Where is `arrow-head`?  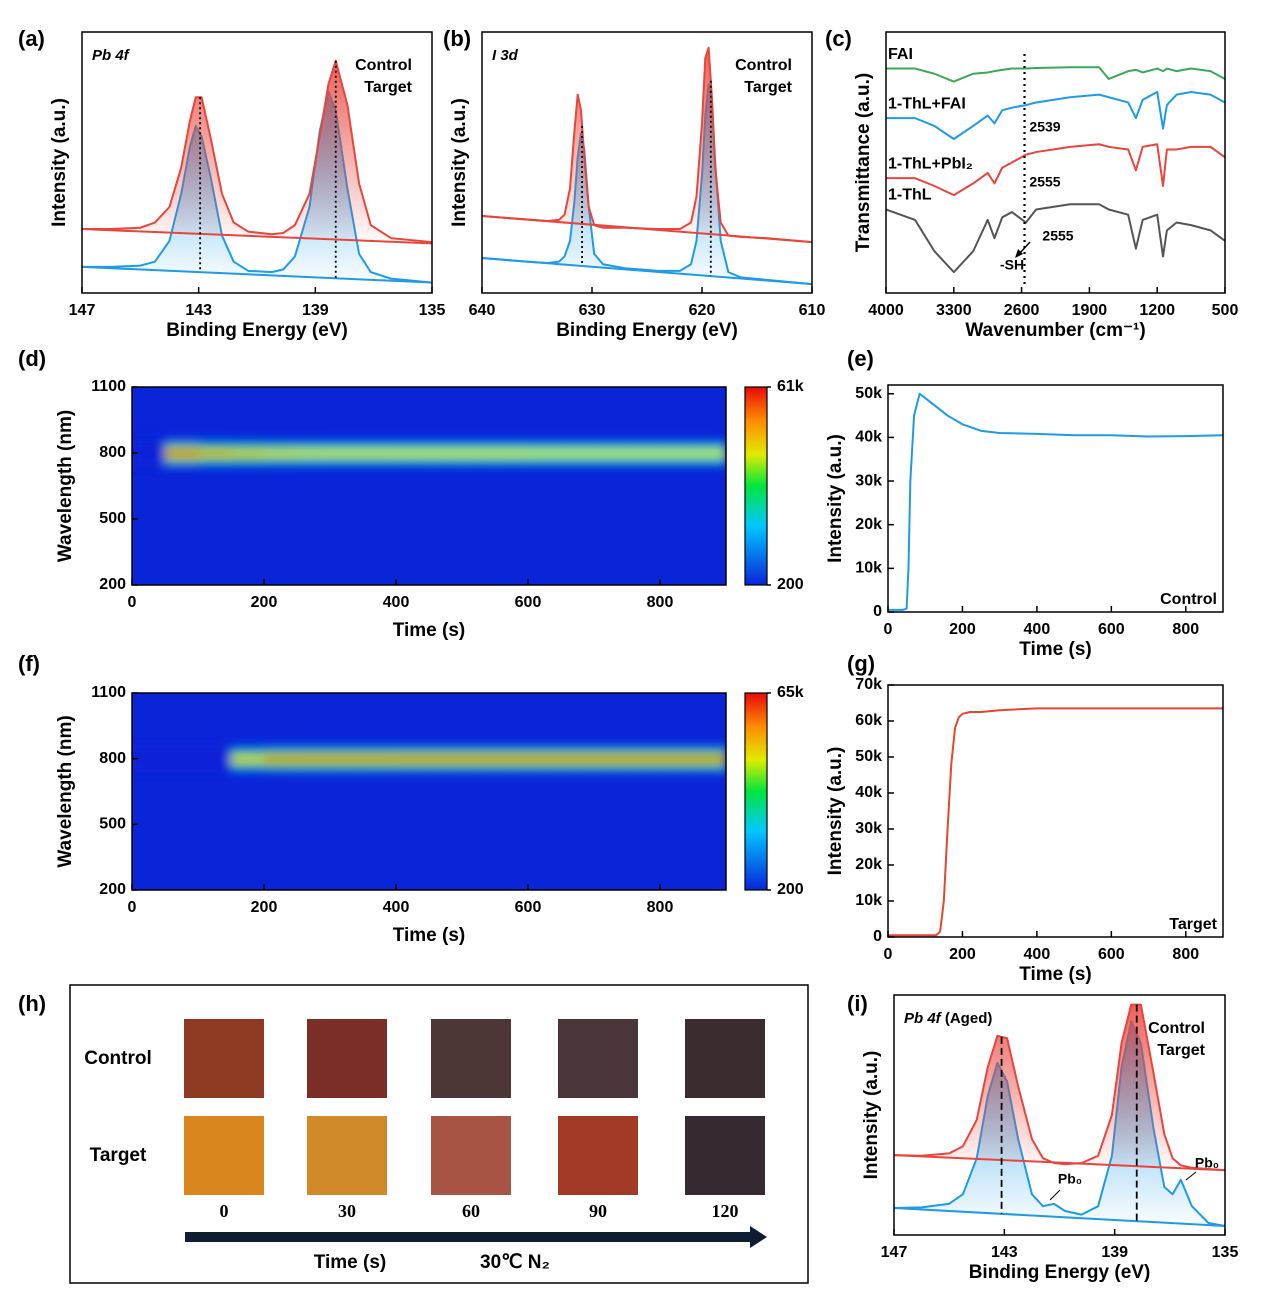
arrow-head is located at coordinates (758, 1237).